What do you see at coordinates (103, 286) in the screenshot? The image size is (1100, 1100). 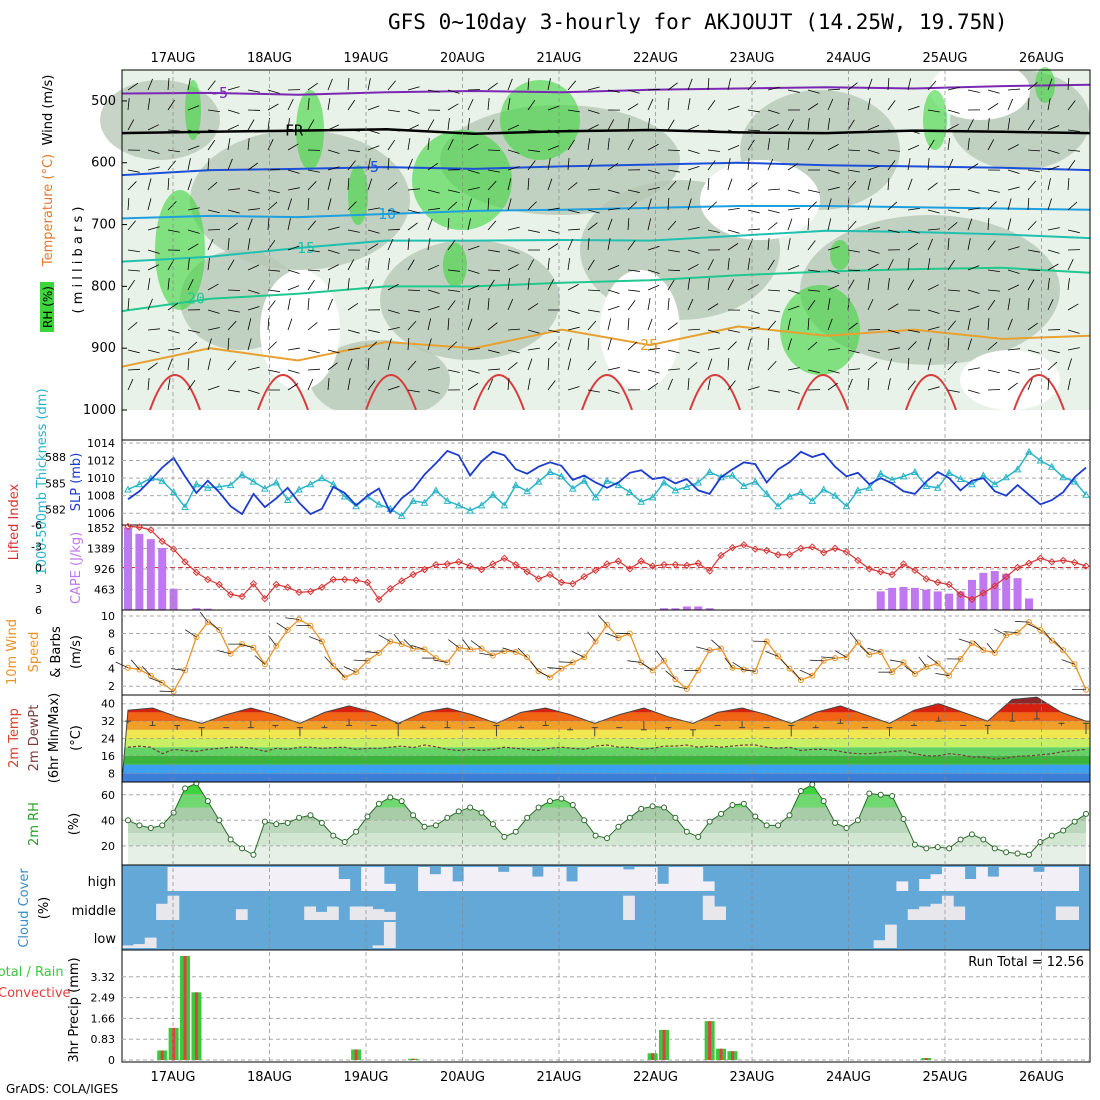 I see `pressure-tick-label: 800` at bounding box center [103, 286].